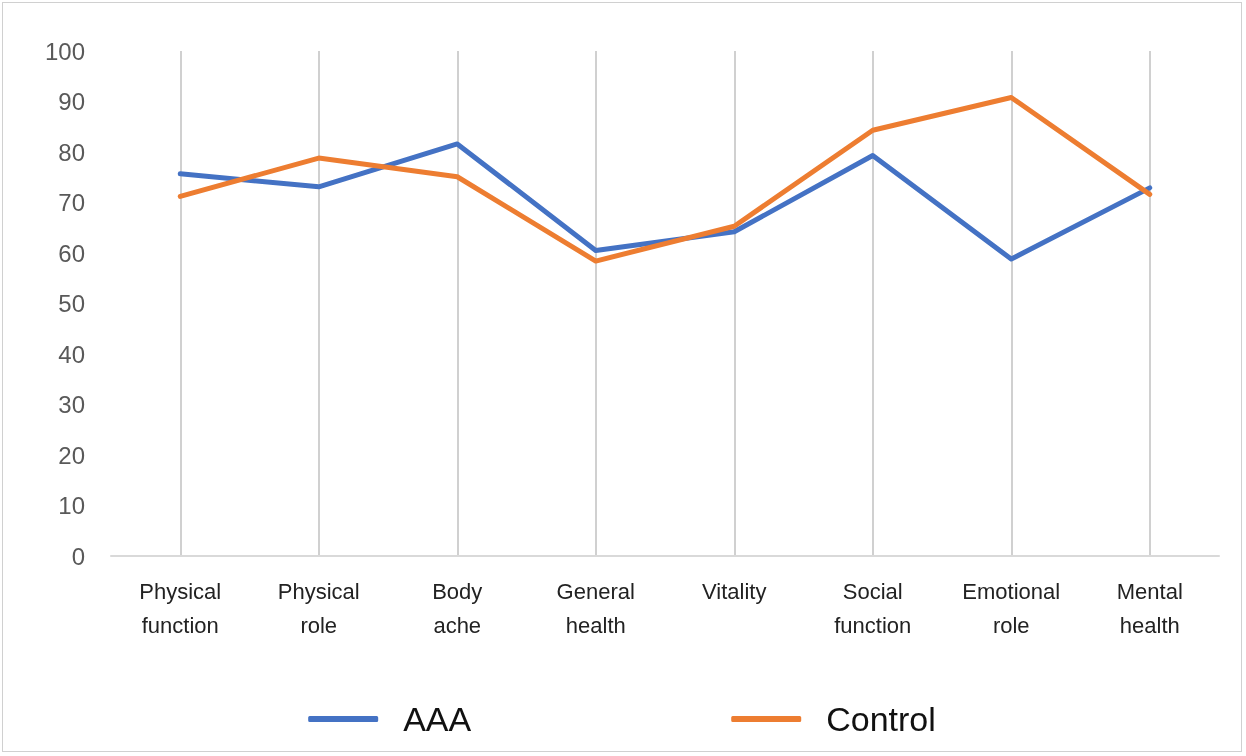  I want to click on y-tick-label: 40, so click(71, 354).